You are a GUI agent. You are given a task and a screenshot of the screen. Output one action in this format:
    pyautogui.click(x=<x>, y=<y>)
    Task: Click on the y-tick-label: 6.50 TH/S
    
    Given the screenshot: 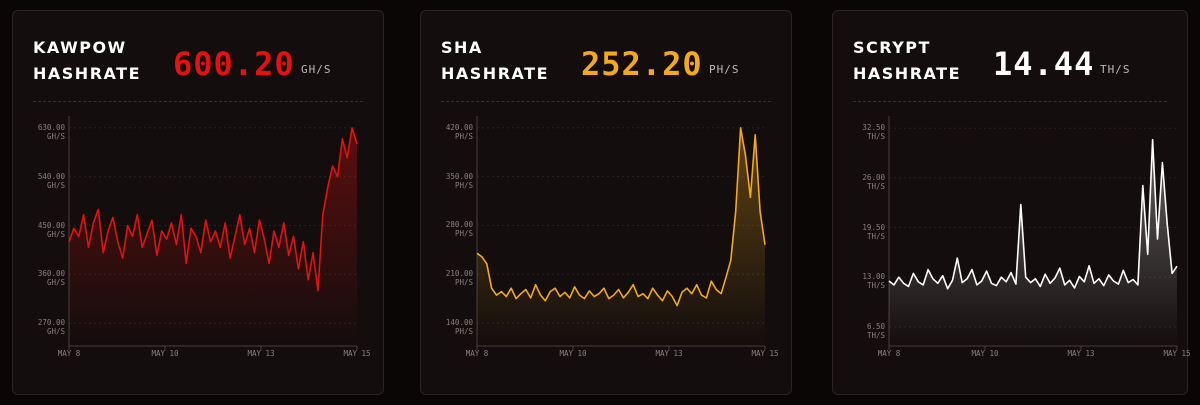 What is the action you would take?
    pyautogui.click(x=875, y=330)
    